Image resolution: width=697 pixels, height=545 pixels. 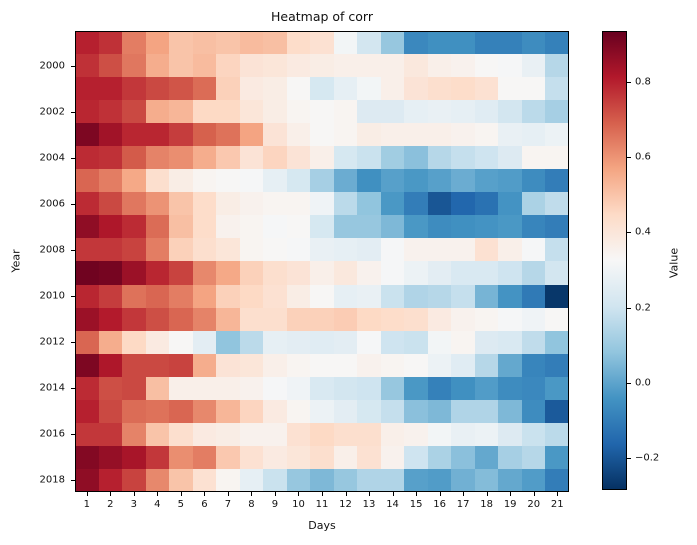 What do you see at coordinates (643, 308) in the screenshot?
I see `colorbar-tick-label: 0.2` at bounding box center [643, 308].